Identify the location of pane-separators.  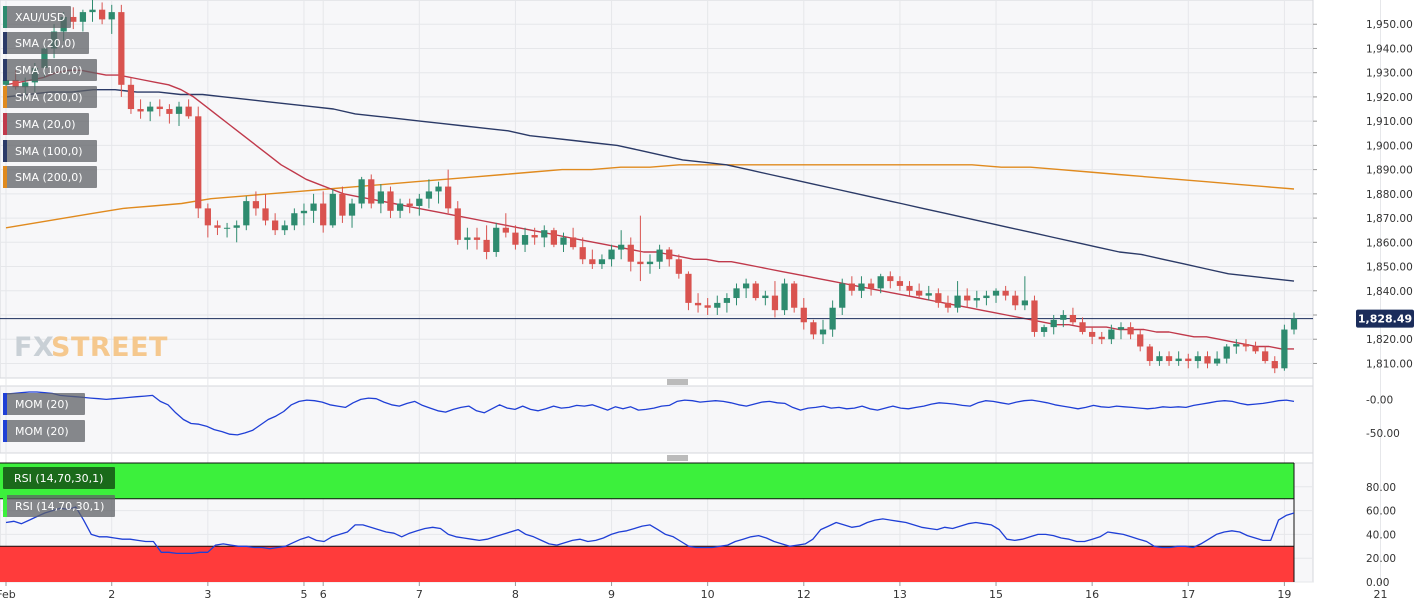
(677, 420).